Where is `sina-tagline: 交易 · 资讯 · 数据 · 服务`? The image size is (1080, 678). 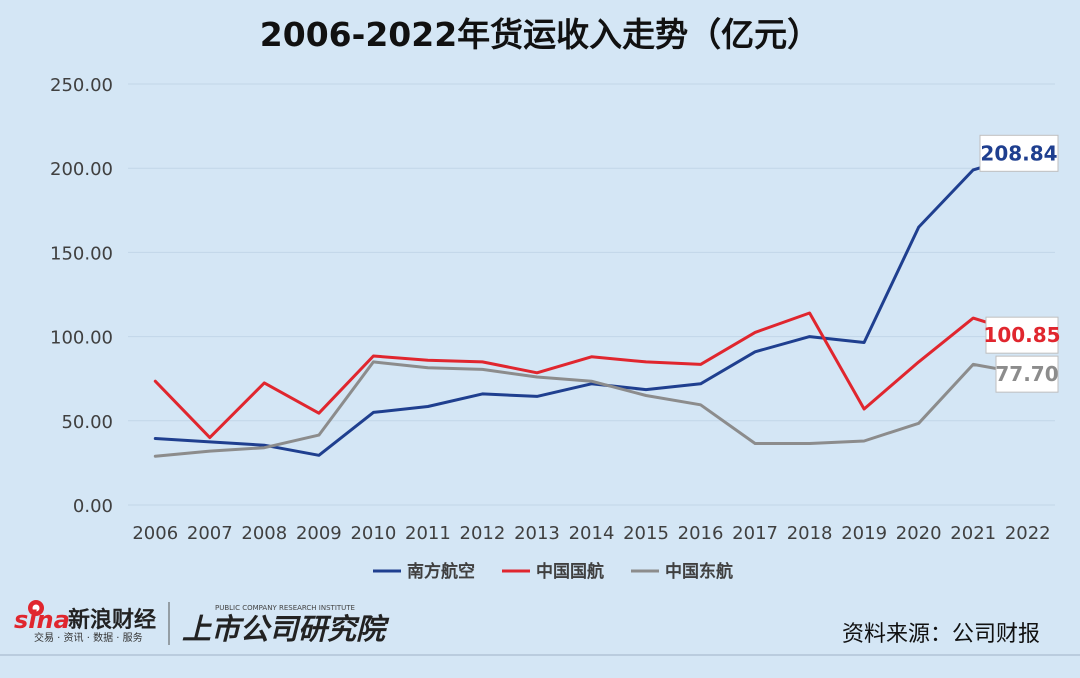 sina-tagline: 交易 · 资讯 · 数据 · 服务 is located at coordinates (88, 637).